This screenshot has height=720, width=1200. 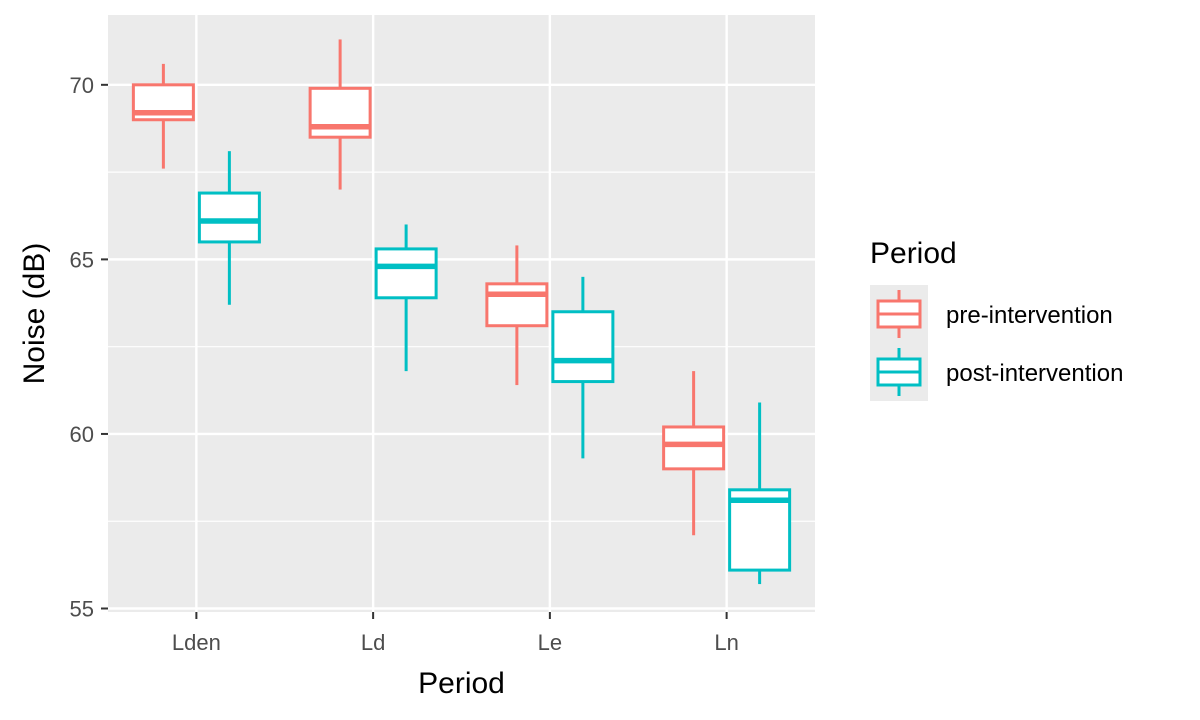 I want to click on y-tick-label: 70, so click(x=82, y=85).